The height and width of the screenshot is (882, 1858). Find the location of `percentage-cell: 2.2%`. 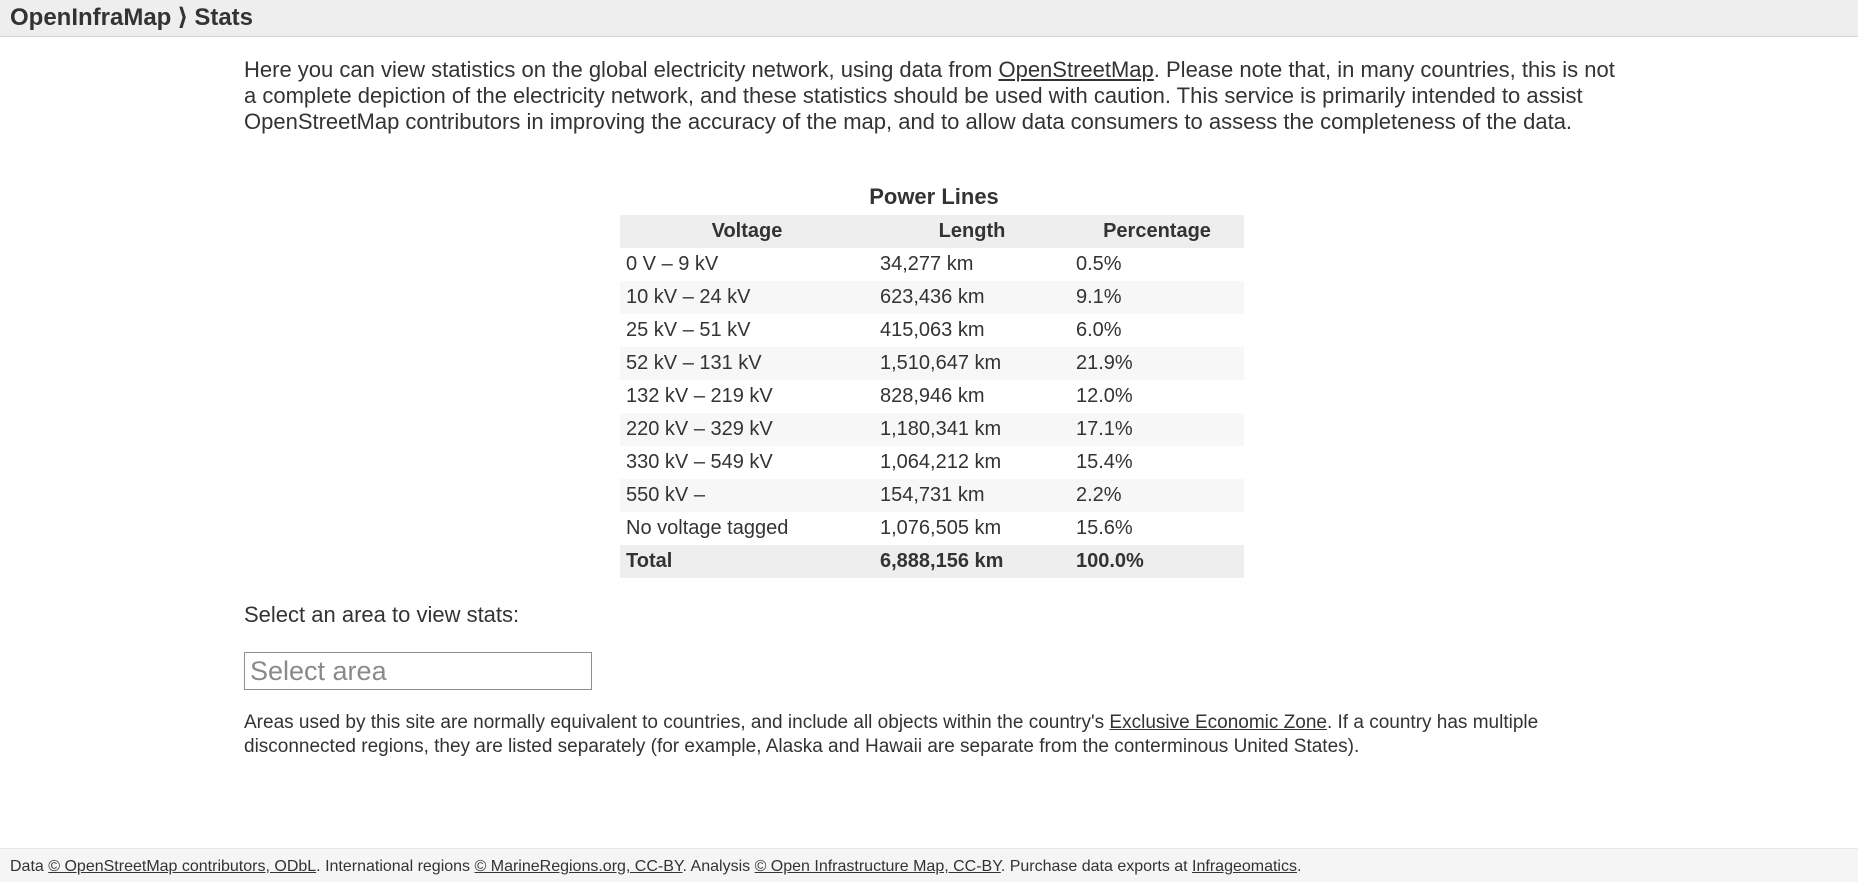

percentage-cell: 2.2% is located at coordinates (1157, 495).